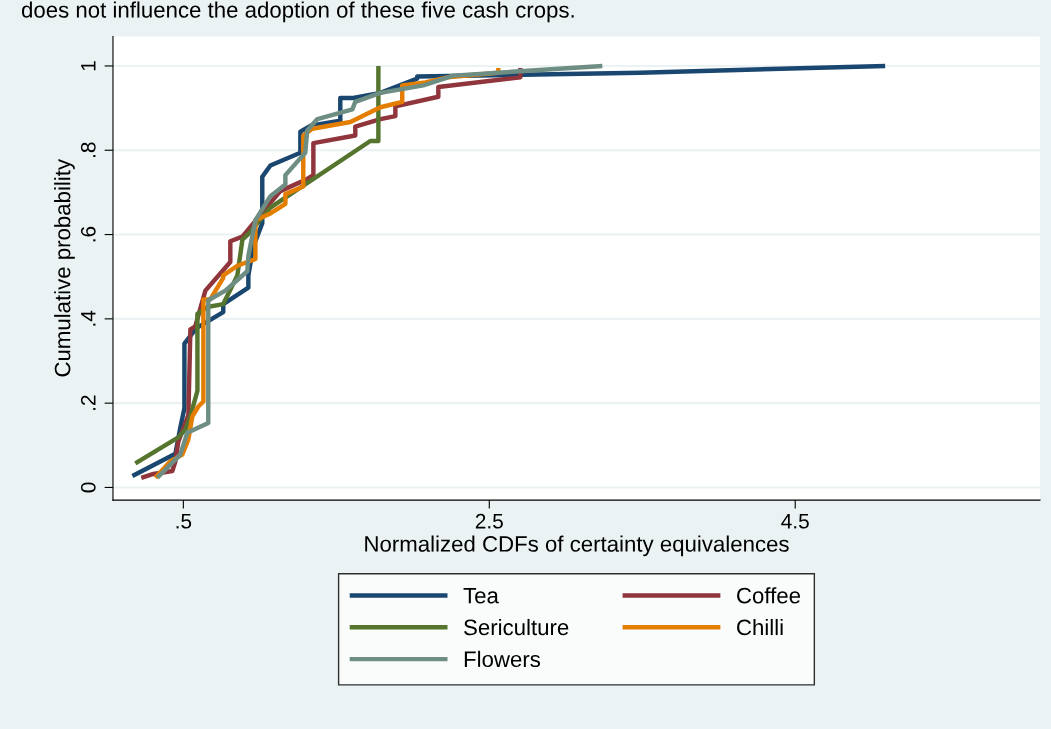 The height and width of the screenshot is (729, 1051). What do you see at coordinates (88, 487) in the screenshot?
I see `y-tick-label: 0` at bounding box center [88, 487].